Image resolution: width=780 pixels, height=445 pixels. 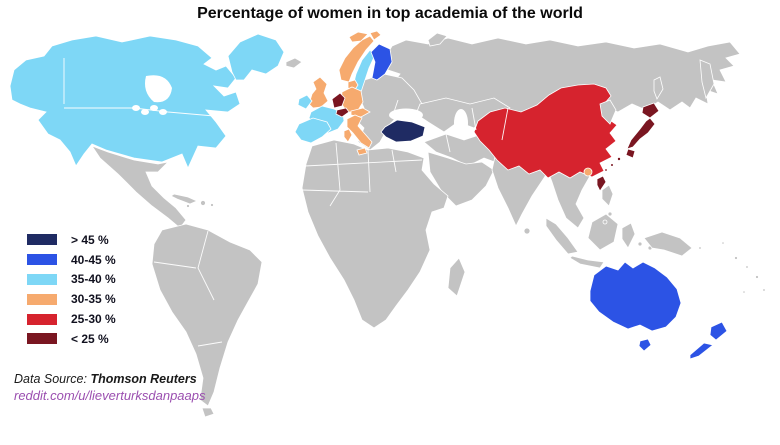 I want to click on legend-label: > 45 %, so click(x=90, y=239).